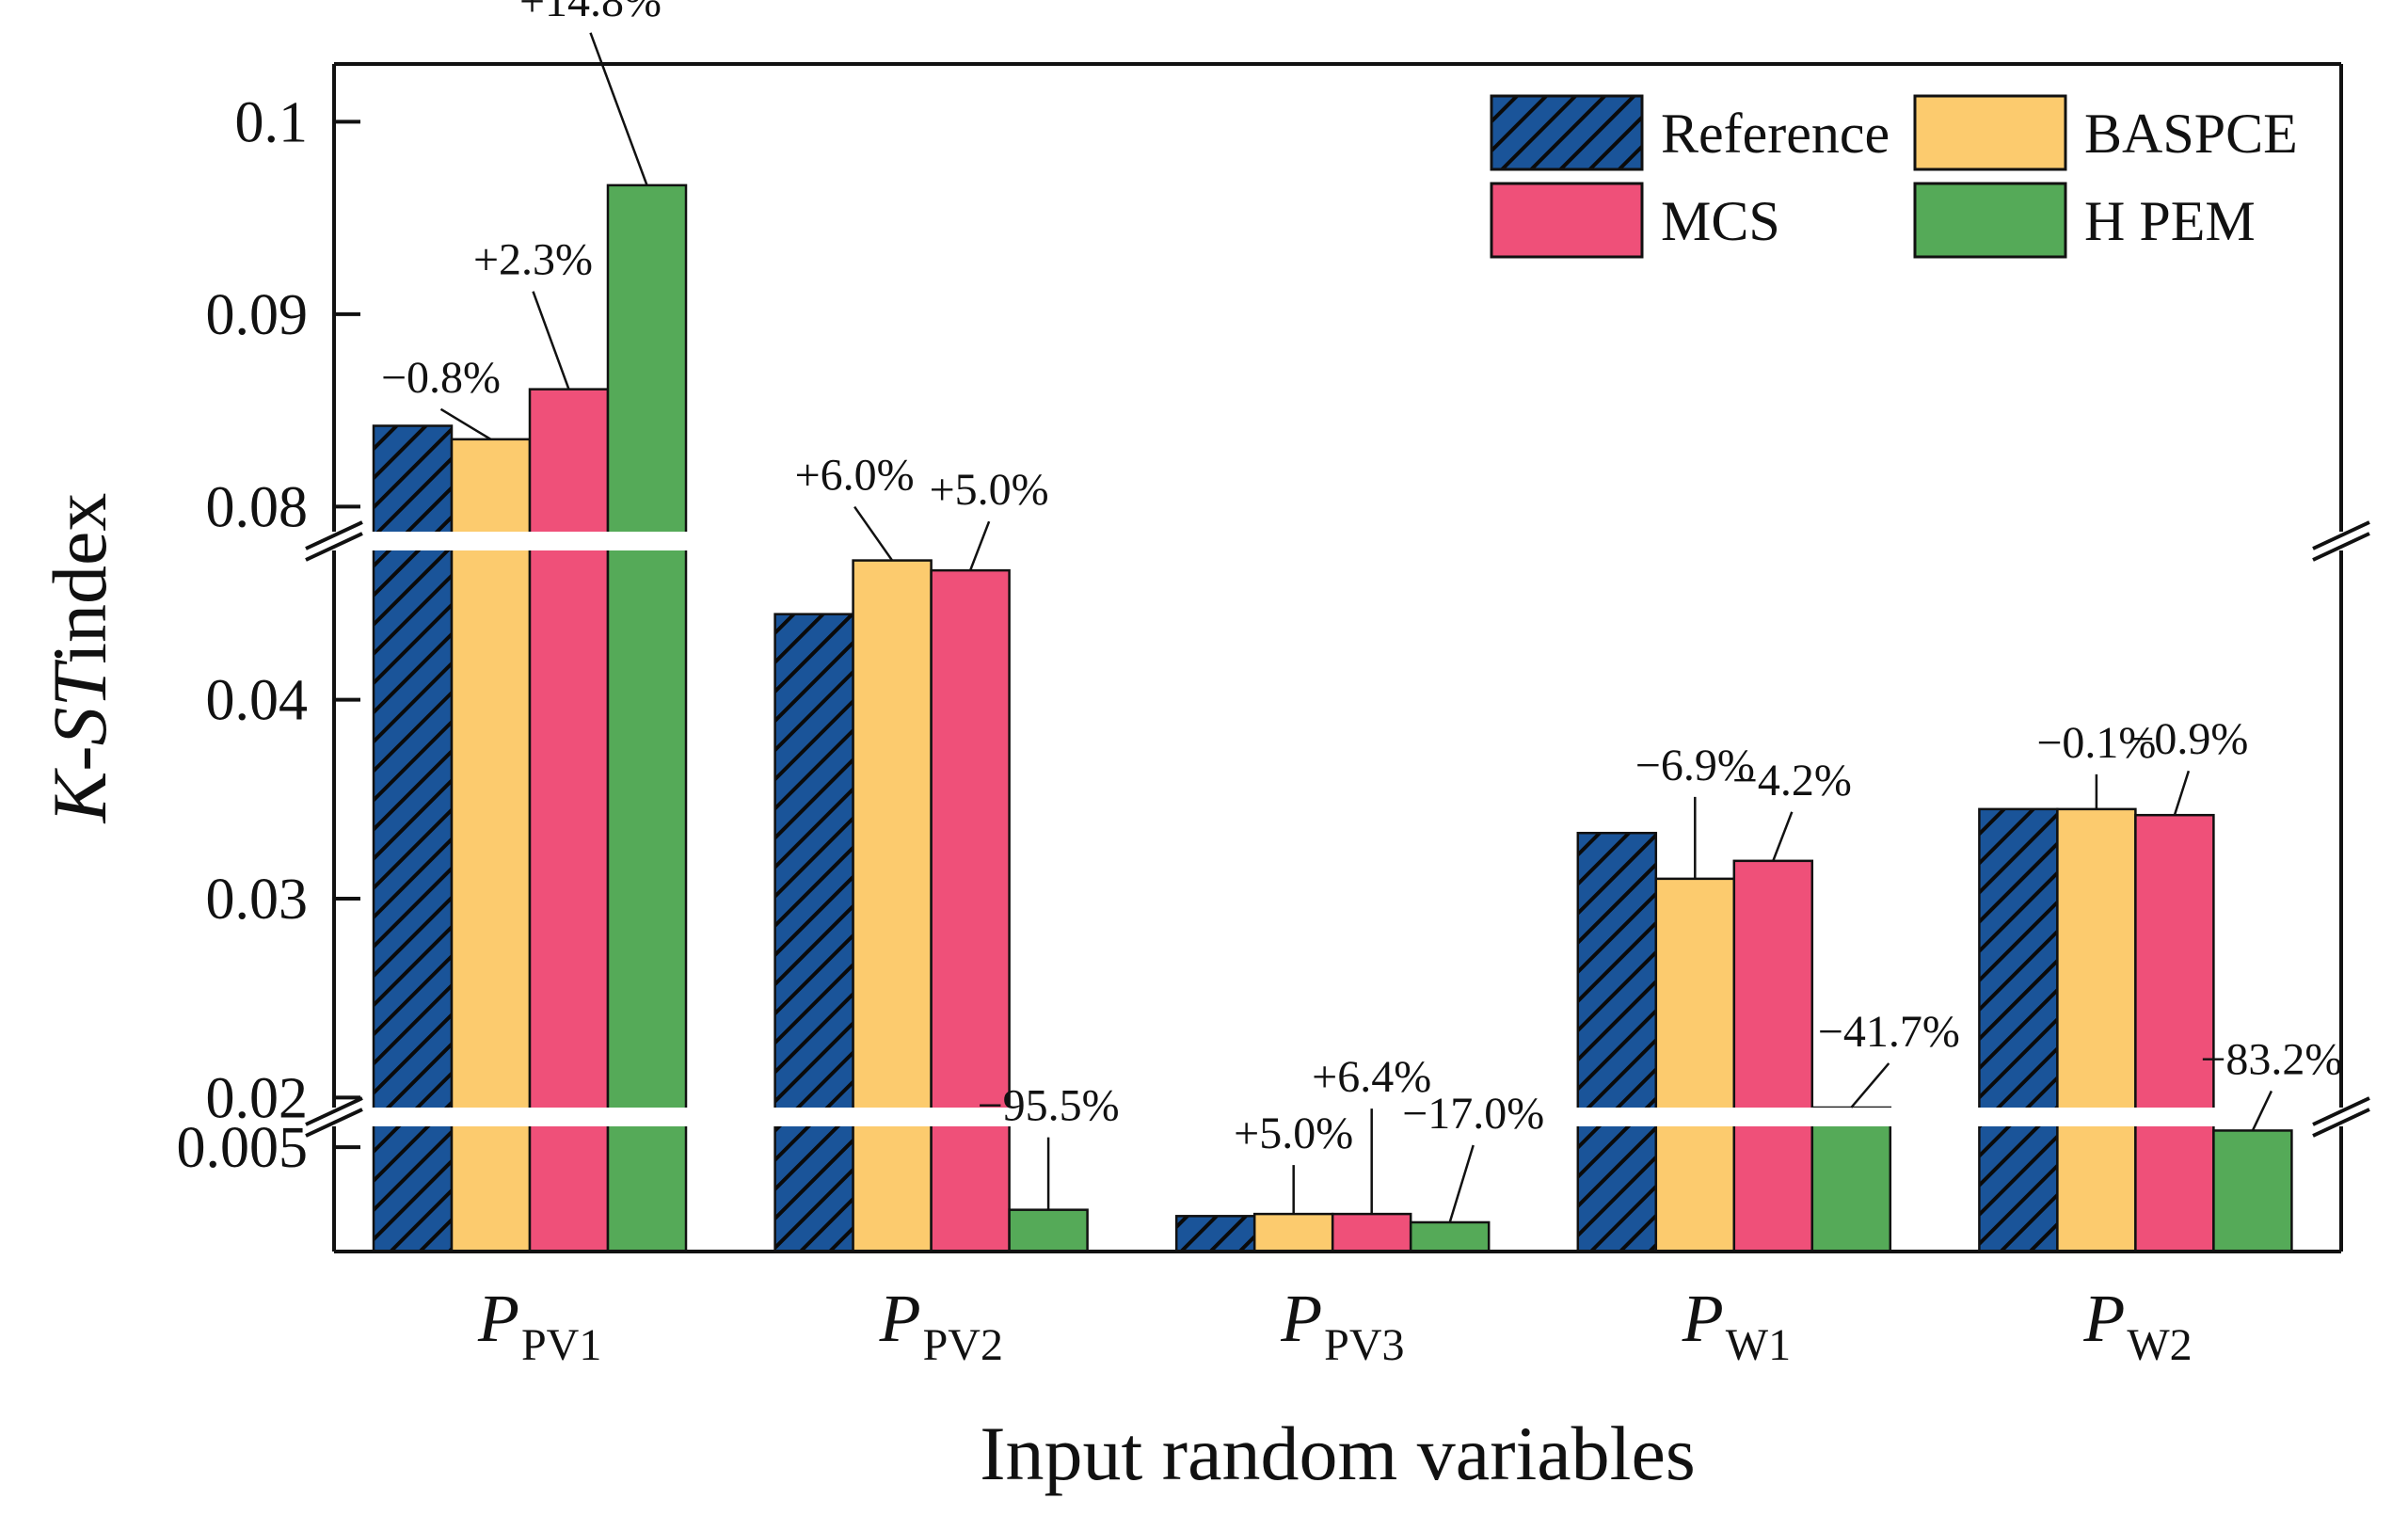 The image size is (2408, 1531). I want to click on y-axis-title-st: ST, so click(79, 702).